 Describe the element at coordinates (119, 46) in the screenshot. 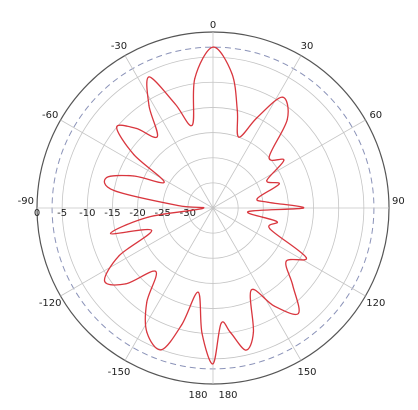

I see `angle-tick-label: -30` at that location.